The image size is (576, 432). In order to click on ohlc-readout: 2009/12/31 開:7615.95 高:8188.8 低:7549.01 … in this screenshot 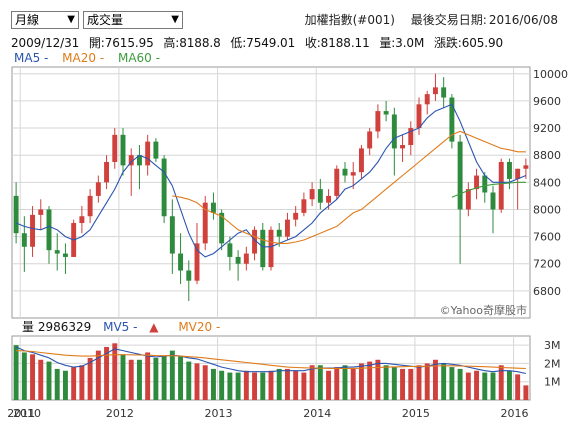, I will do `click(260, 42)`.